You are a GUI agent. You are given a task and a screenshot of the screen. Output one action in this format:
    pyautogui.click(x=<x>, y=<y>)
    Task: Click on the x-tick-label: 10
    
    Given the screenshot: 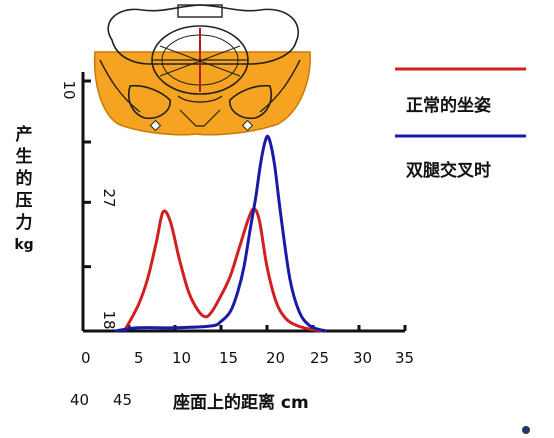 What is the action you would take?
    pyautogui.click(x=182, y=358)
    